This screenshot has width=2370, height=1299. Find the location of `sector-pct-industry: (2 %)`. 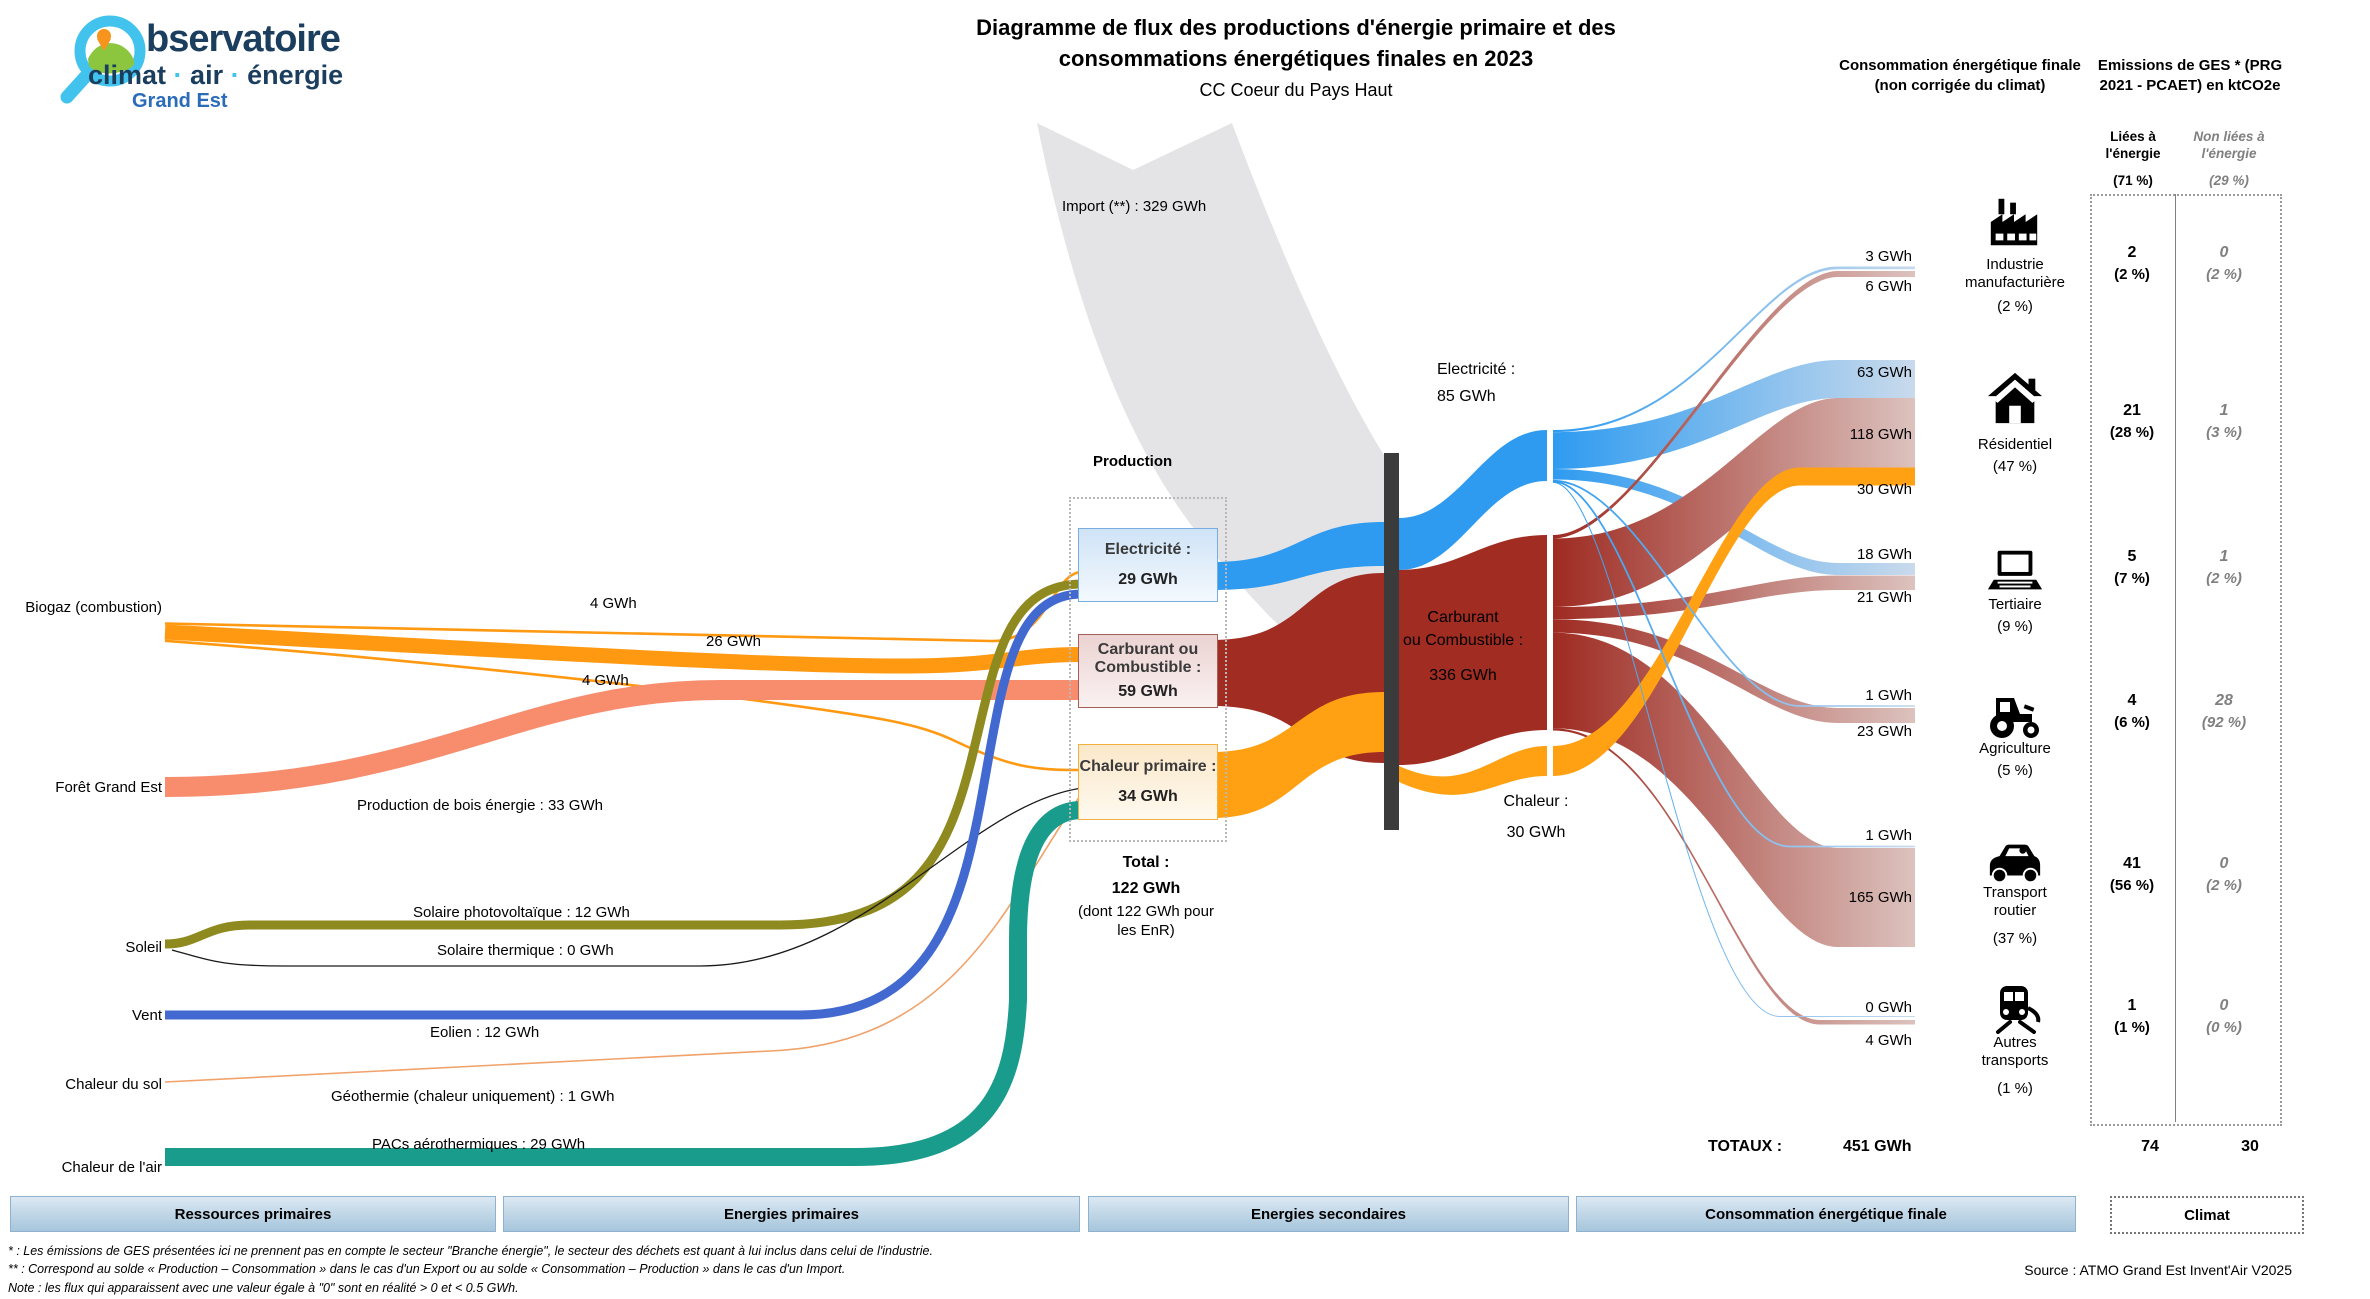

sector-pct-industry: (2 %) is located at coordinates (2015, 306).